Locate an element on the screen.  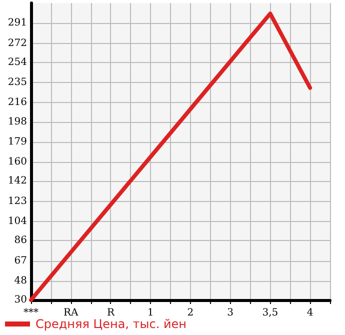
y-tick-label: 235 is located at coordinates (17, 82).